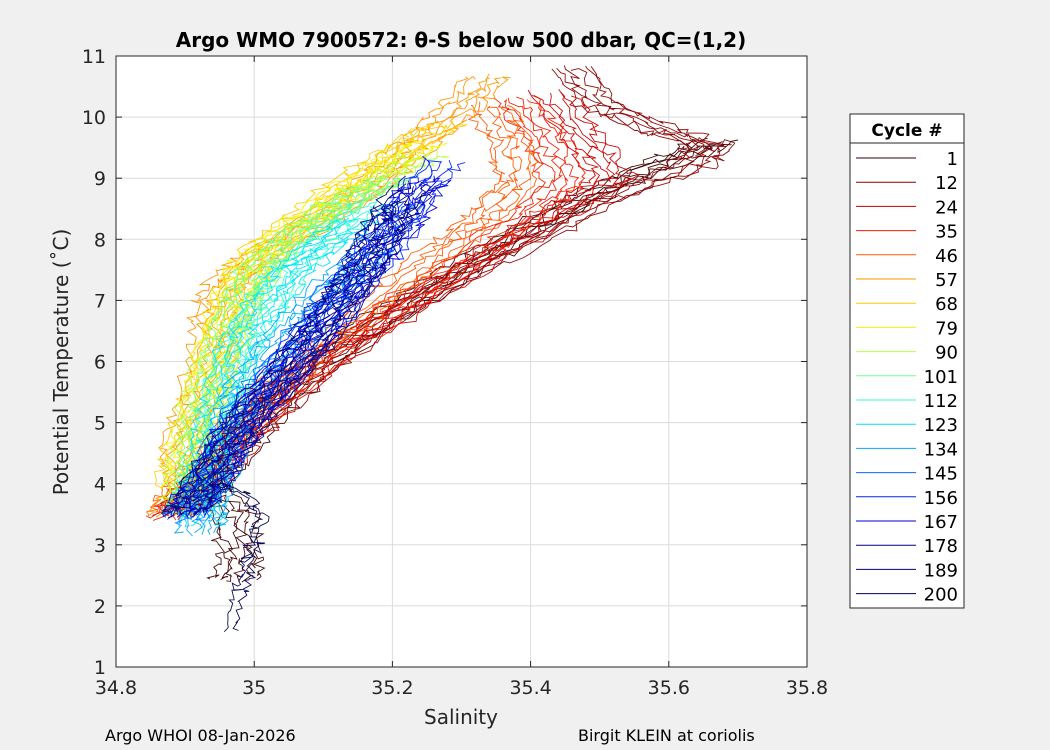  Describe the element at coordinates (100, 179) in the screenshot. I see `y-tick-label: 9` at that location.